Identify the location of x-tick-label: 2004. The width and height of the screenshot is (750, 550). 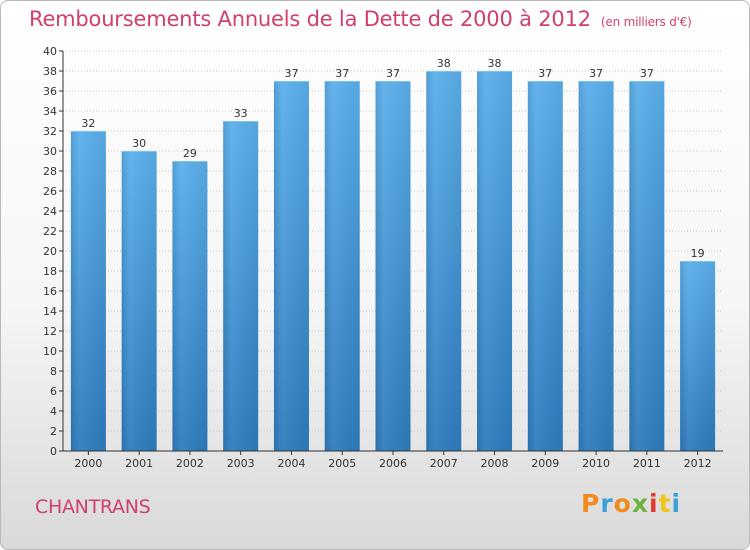
(291, 463).